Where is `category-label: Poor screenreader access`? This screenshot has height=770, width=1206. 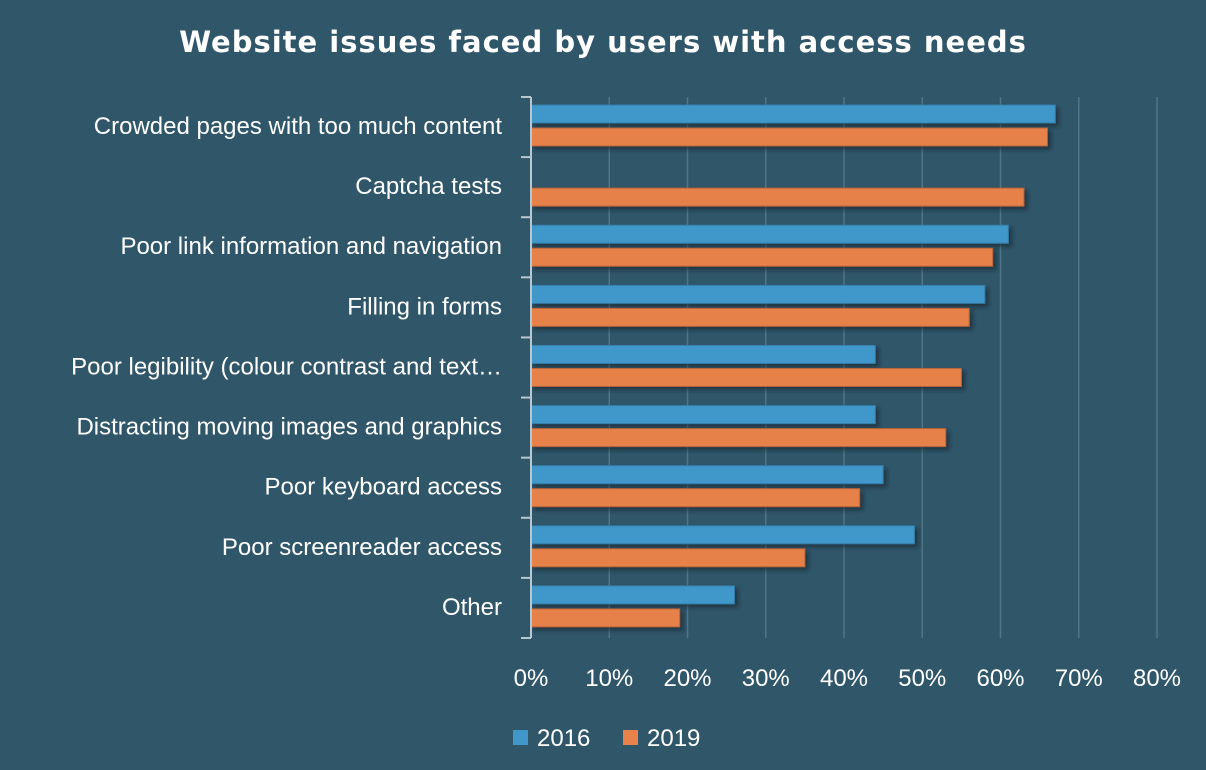 category-label: Poor screenreader access is located at coordinates (362, 547).